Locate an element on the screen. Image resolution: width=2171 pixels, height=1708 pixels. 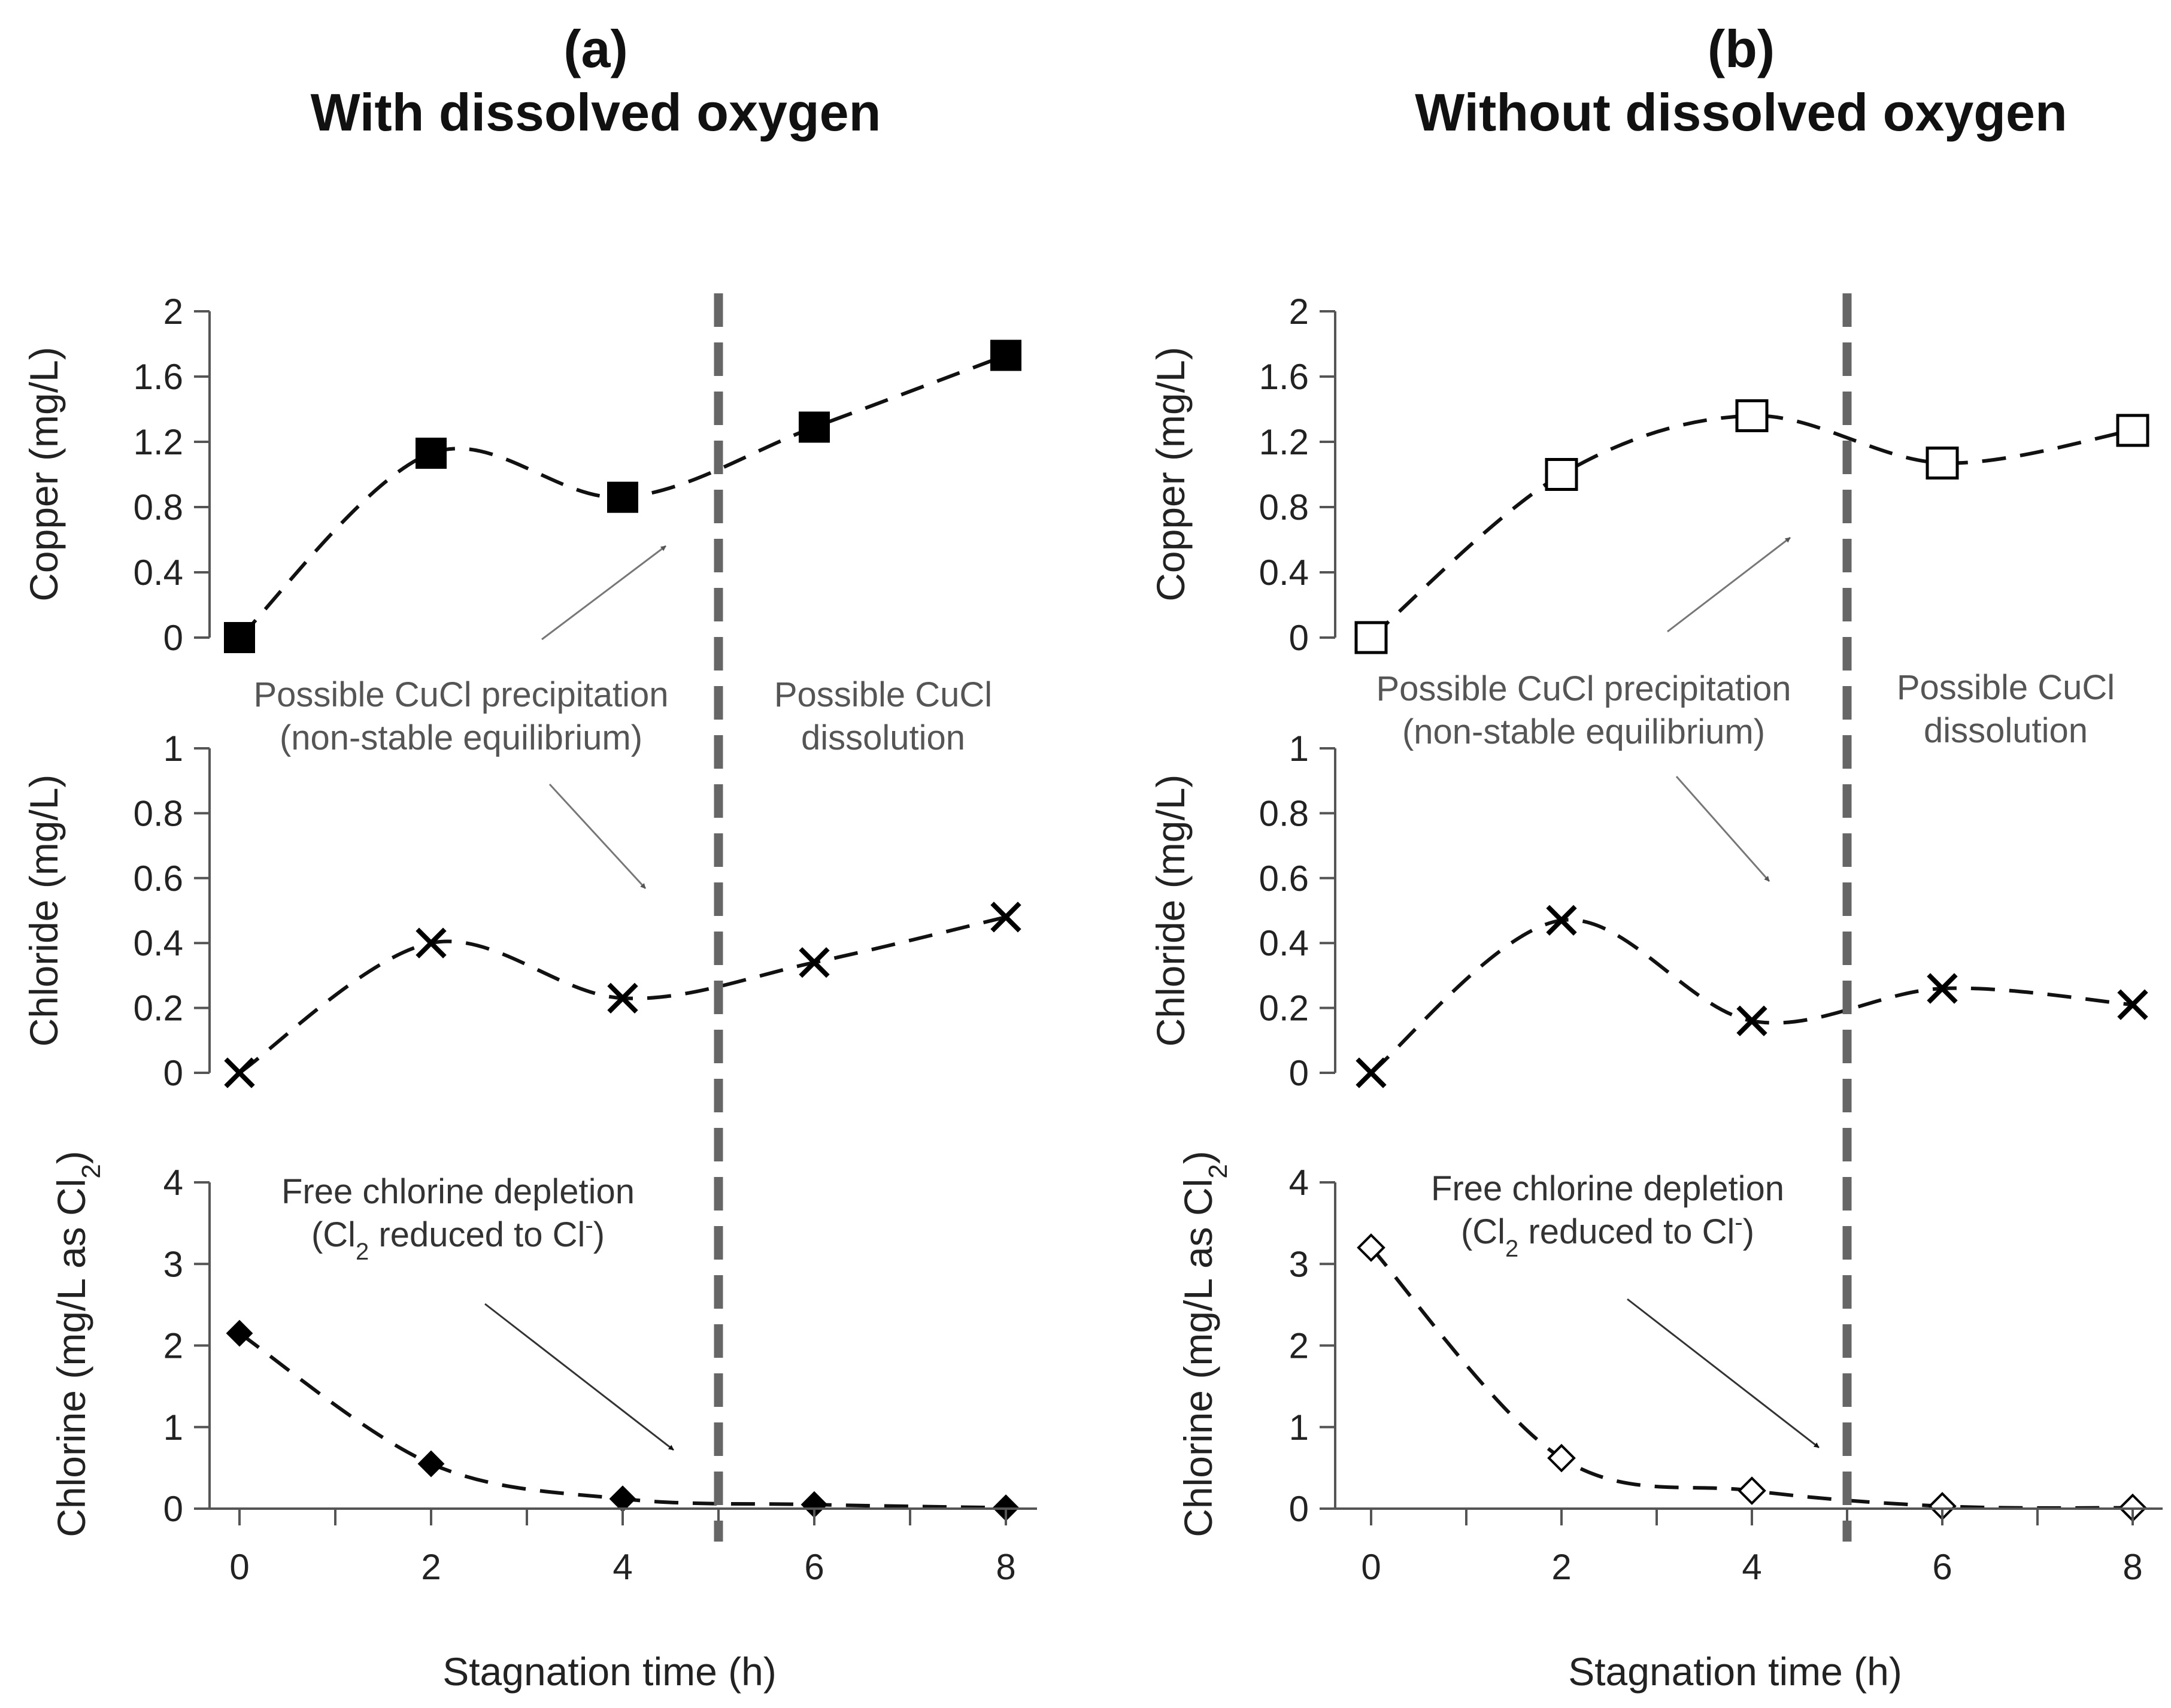
panel-a-chloride-y-tick-label: 0.6 is located at coordinates (159, 878).